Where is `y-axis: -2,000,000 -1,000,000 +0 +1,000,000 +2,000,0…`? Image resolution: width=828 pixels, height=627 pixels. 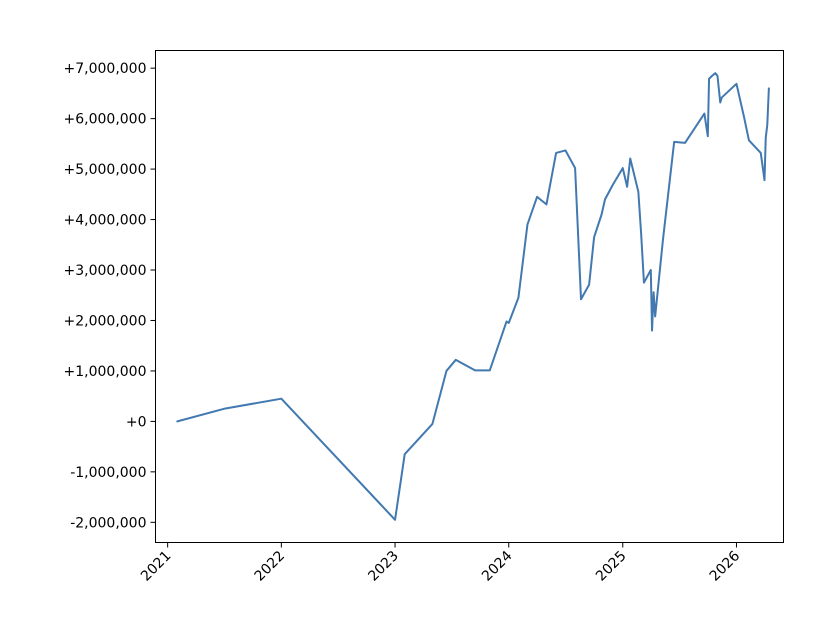
y-axis: -2,000,000 -1,000,000 +0 +1,000,000 +2,000,0… is located at coordinates (110, 296).